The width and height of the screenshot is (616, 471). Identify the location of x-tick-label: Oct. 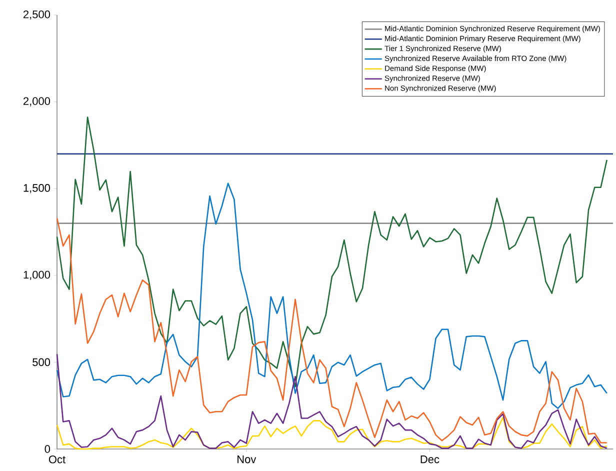
(57, 460).